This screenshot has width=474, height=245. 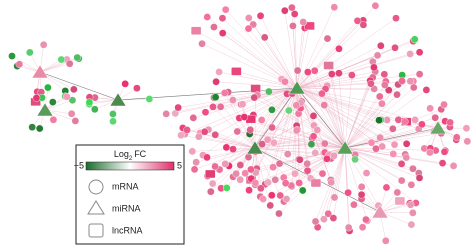 What do you see at coordinates (140, 154) in the screenshot?
I see `legend-title-suffix: FC` at bounding box center [140, 154].